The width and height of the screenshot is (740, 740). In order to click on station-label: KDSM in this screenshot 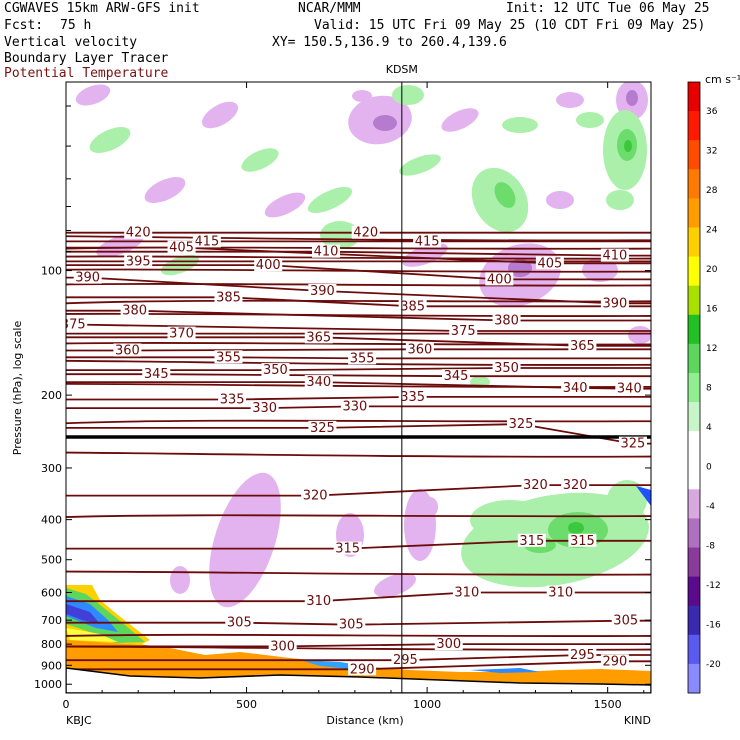, I will do `click(402, 69)`.